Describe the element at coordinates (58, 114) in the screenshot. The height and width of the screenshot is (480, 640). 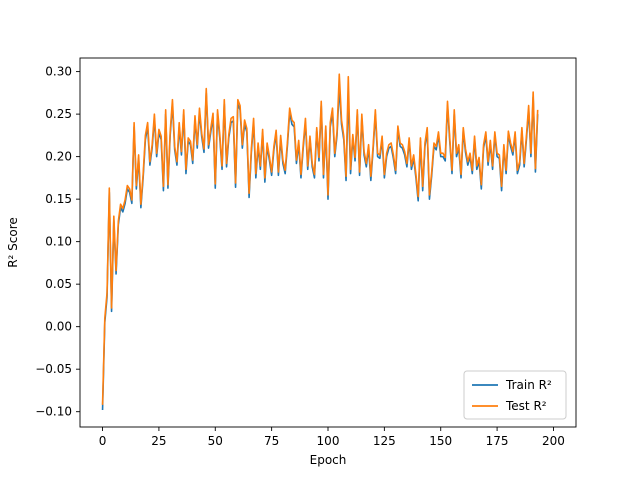
I see `y-tick-label: 0.25` at that location.